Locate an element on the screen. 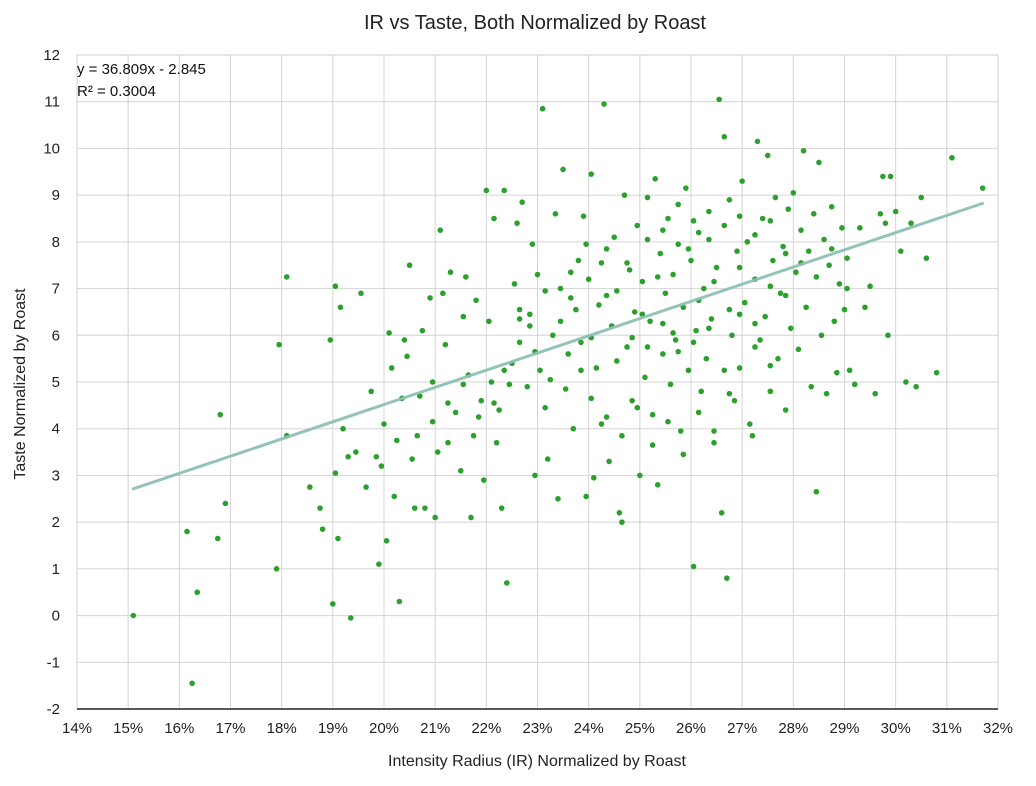  x-tick-label: 26% is located at coordinates (691, 728).